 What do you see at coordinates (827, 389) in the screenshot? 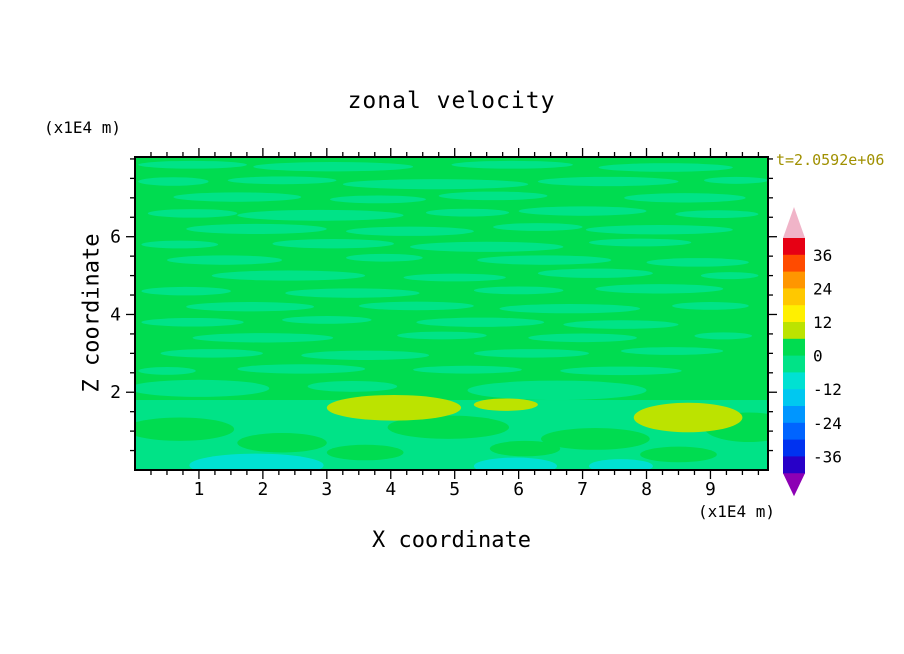
I see `svg-text: -12` at bounding box center [827, 389].